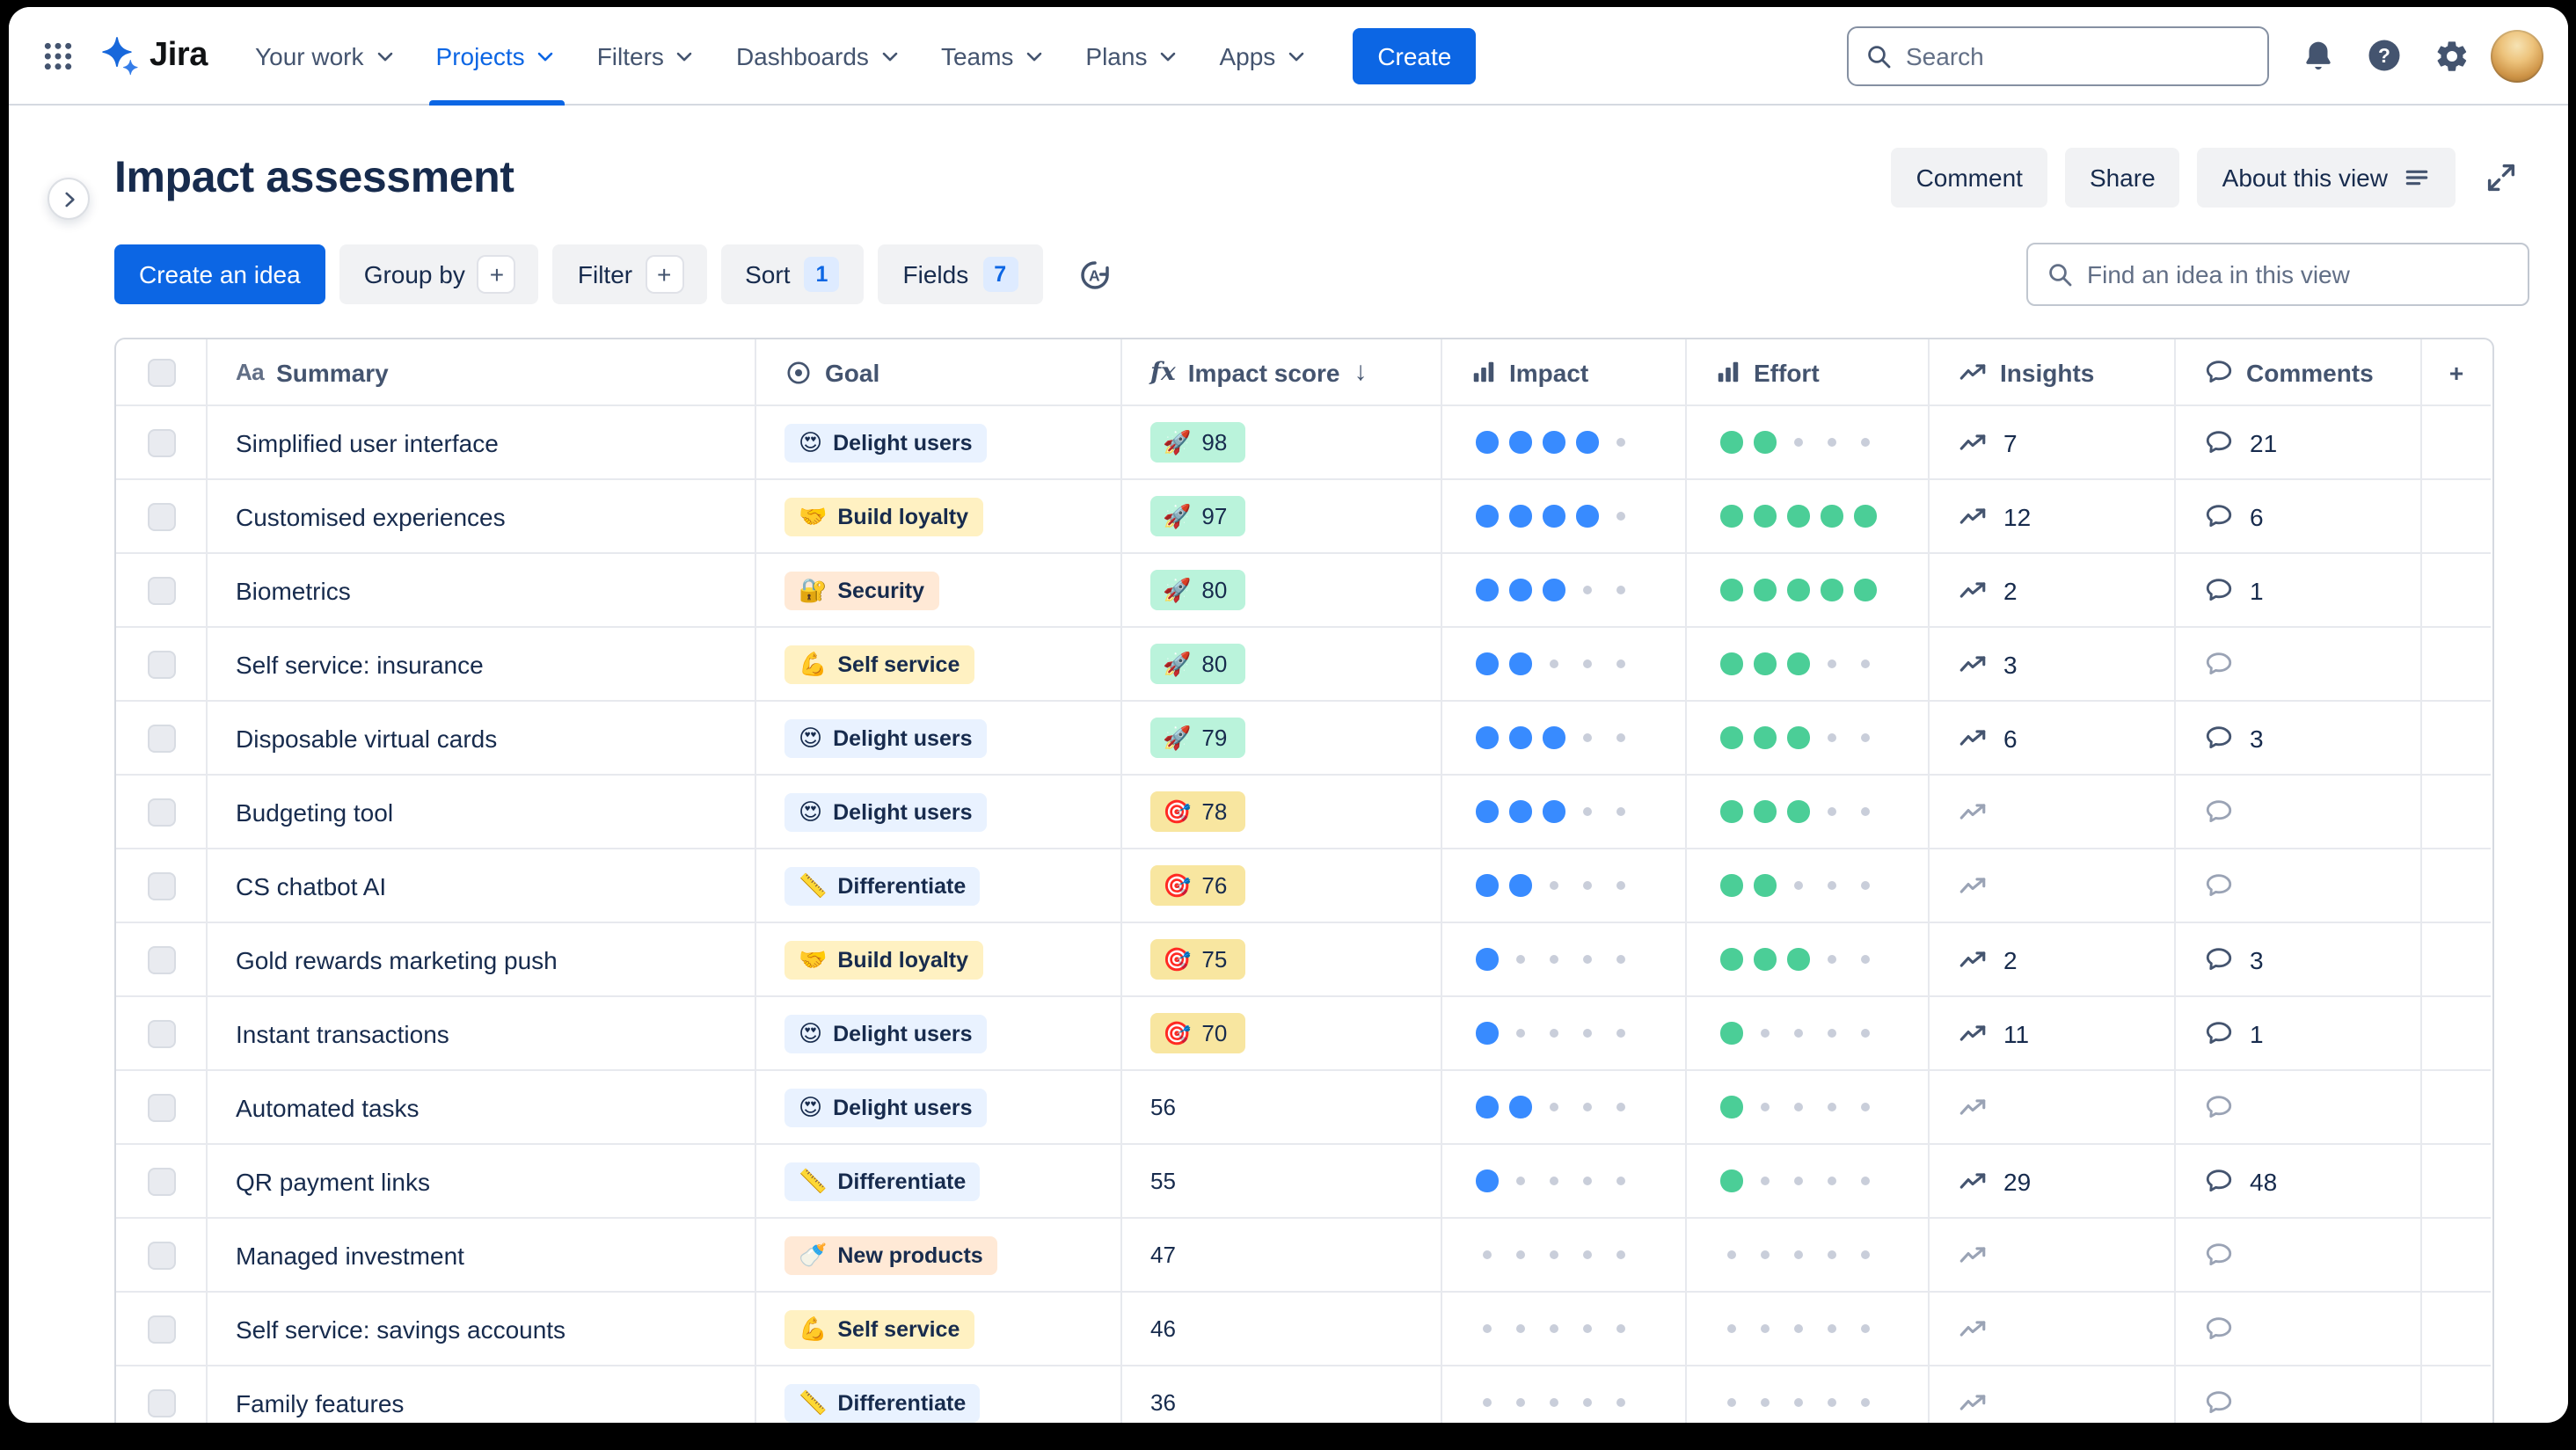 The image size is (2576, 1450). I want to click on nav-item-apps: Apps, so click(1264, 56).